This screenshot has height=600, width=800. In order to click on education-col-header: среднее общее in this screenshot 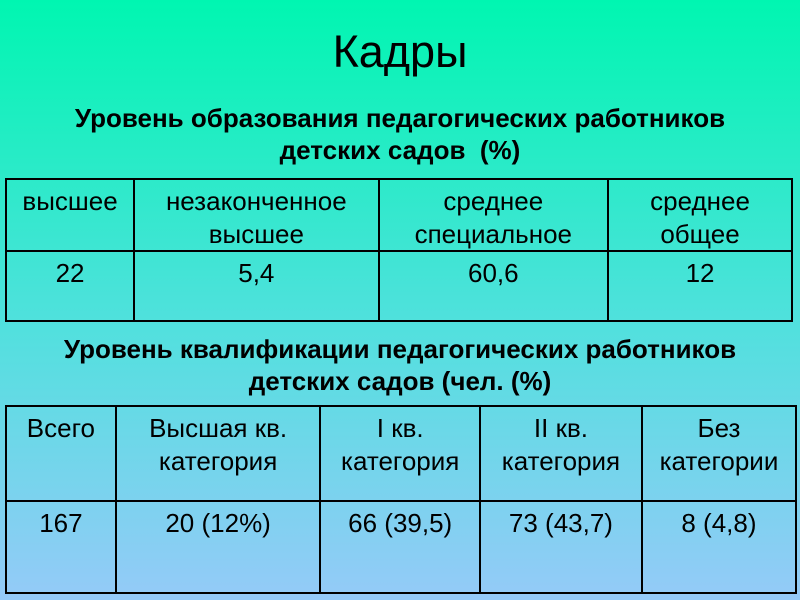, I will do `click(700, 215)`.